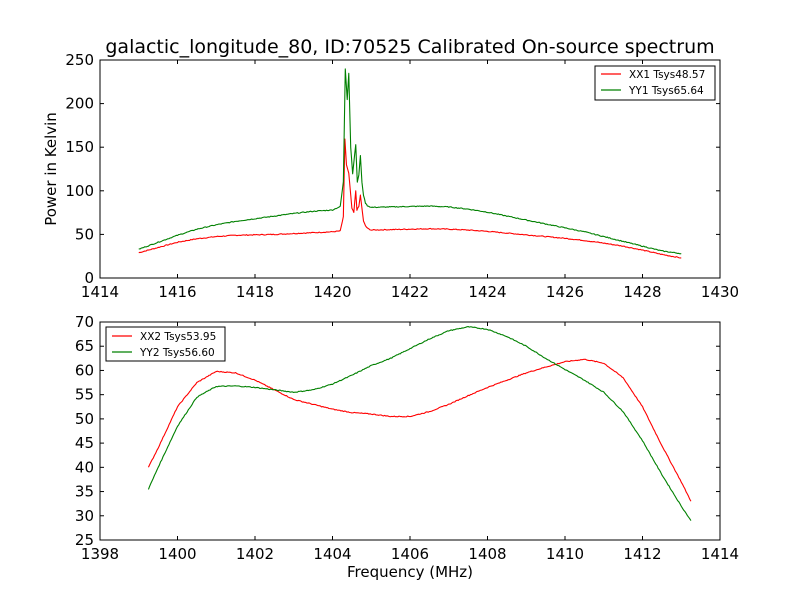 The width and height of the screenshot is (800, 600). I want to click on top-x-tick-label: 1422, so click(410, 292).